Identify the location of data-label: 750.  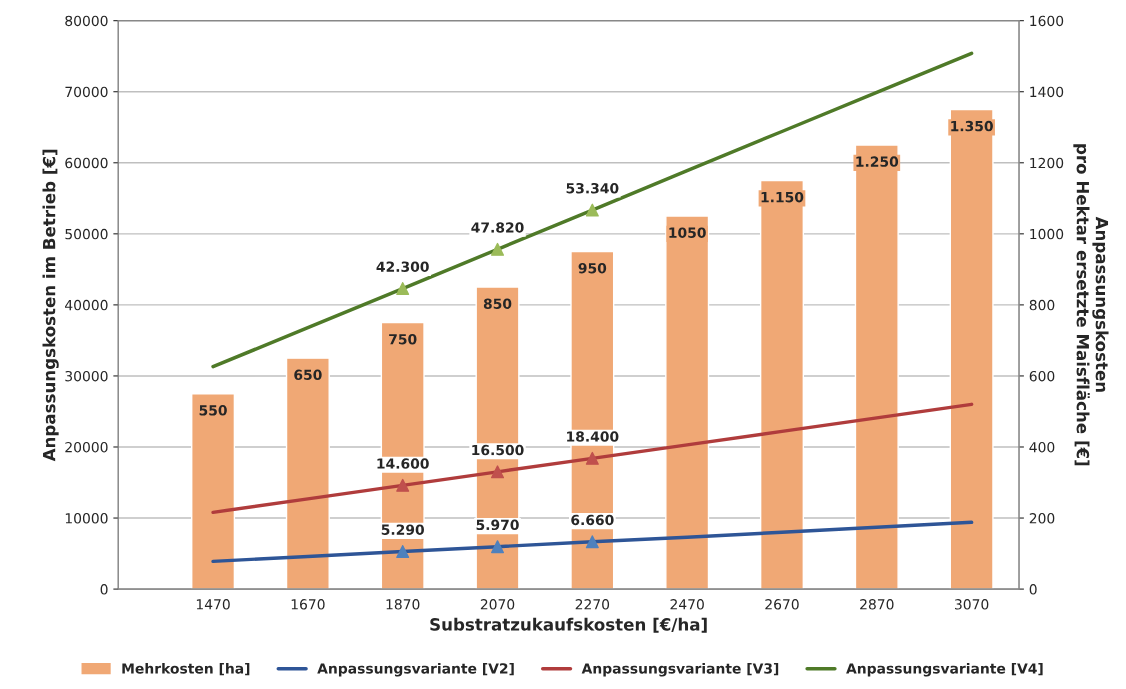
(403, 339).